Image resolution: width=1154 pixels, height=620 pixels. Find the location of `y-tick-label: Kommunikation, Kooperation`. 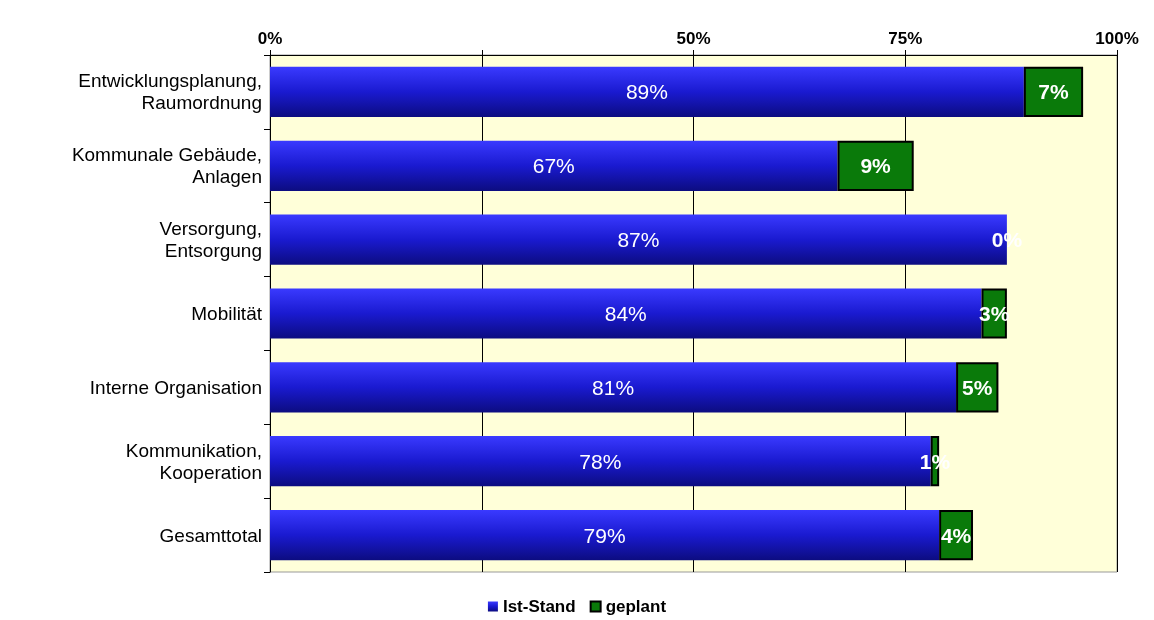

y-tick-label: Kommunikation, Kooperation is located at coordinates (193, 461).